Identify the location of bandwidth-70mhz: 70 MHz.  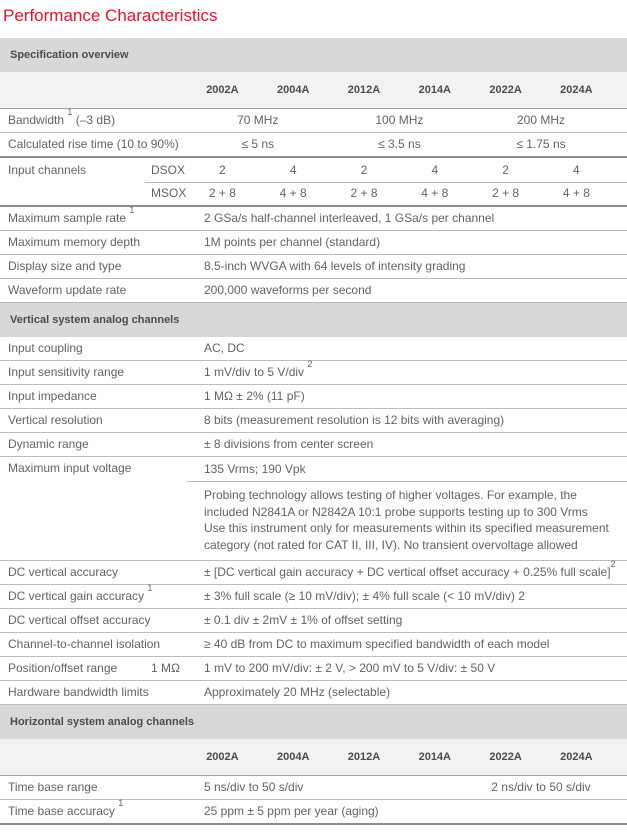
(258, 120).